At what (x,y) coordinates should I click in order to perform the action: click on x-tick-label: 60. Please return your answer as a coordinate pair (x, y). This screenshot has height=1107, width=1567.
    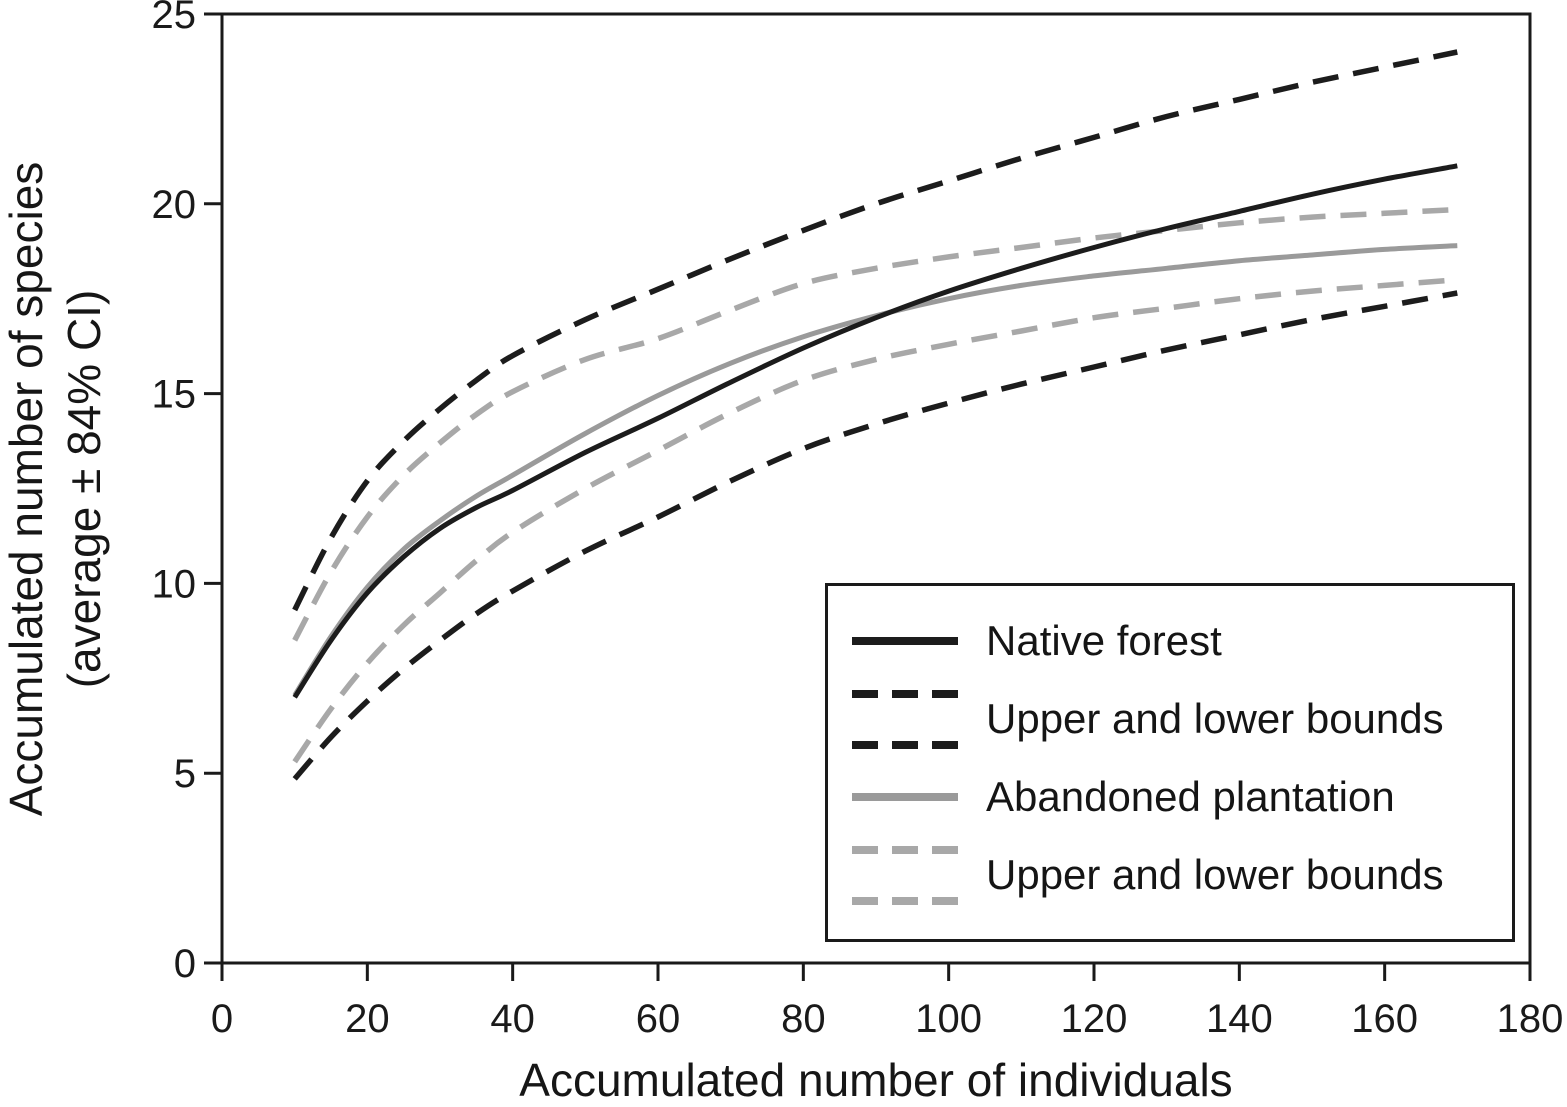
    Looking at the image, I should click on (658, 1019).